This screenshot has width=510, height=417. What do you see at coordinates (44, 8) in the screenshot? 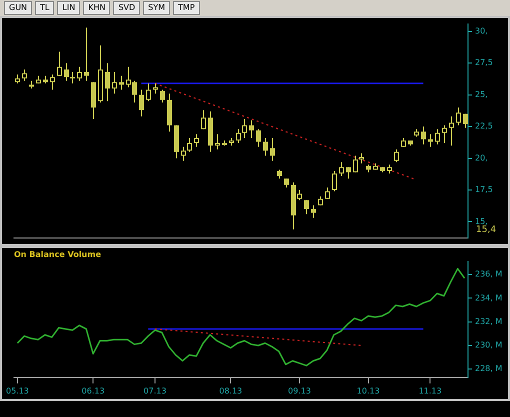
I see `text: TL` at bounding box center [44, 8].